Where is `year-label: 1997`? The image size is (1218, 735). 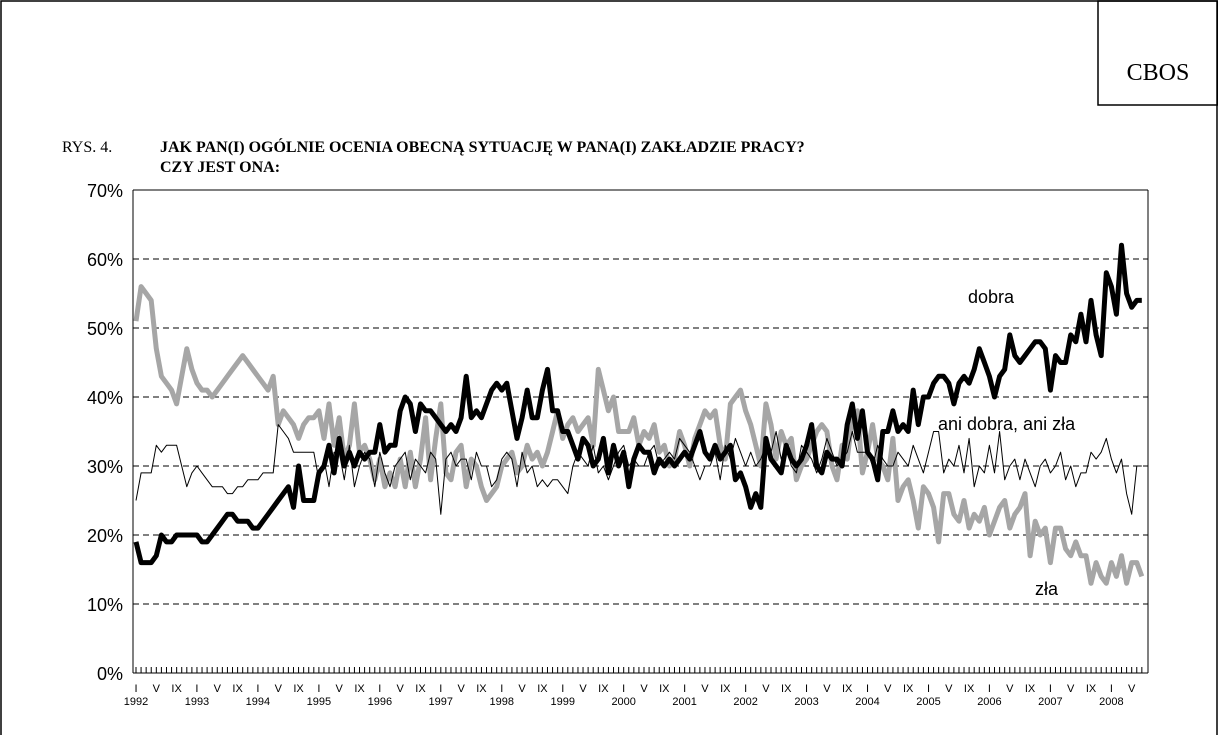 year-label: 1997 is located at coordinates (441, 702).